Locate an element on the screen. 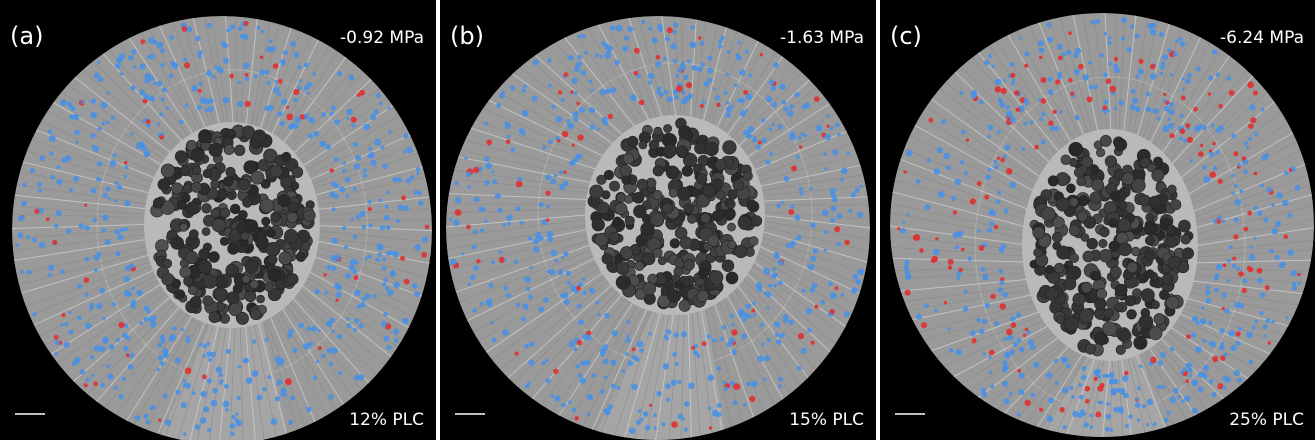 This screenshot has height=440, width=1315. panel-letter: (b) is located at coordinates (467, 36).